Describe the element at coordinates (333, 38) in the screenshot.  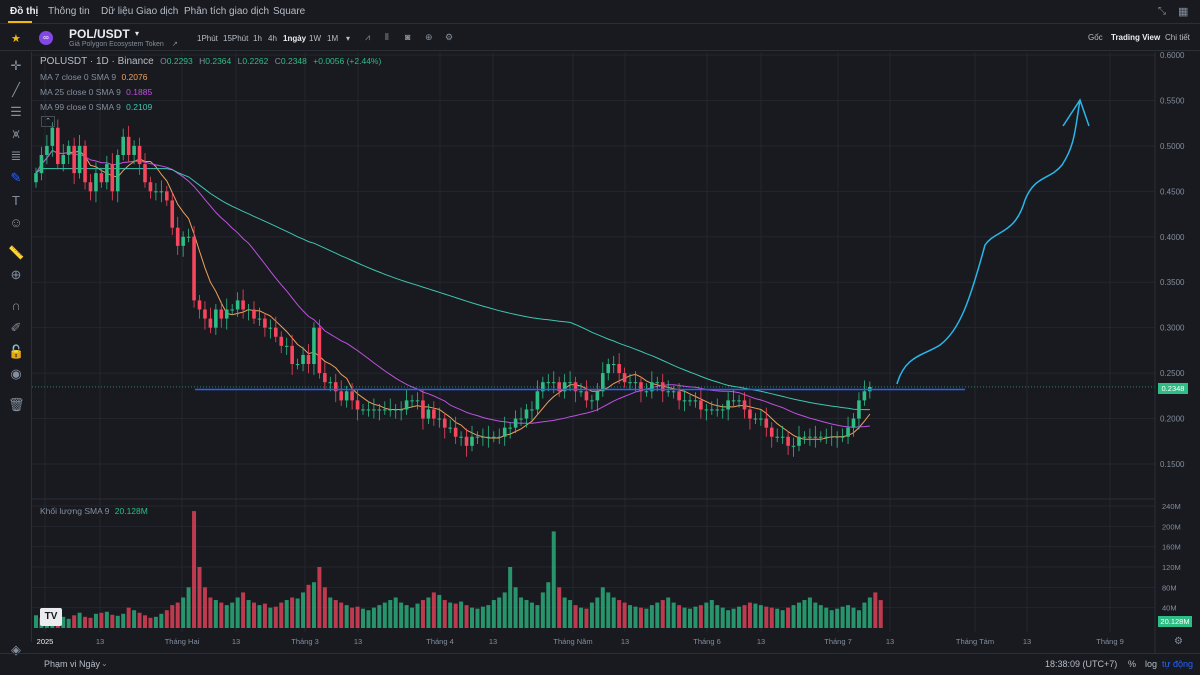
I see `tf-1mo: 1M` at that location.